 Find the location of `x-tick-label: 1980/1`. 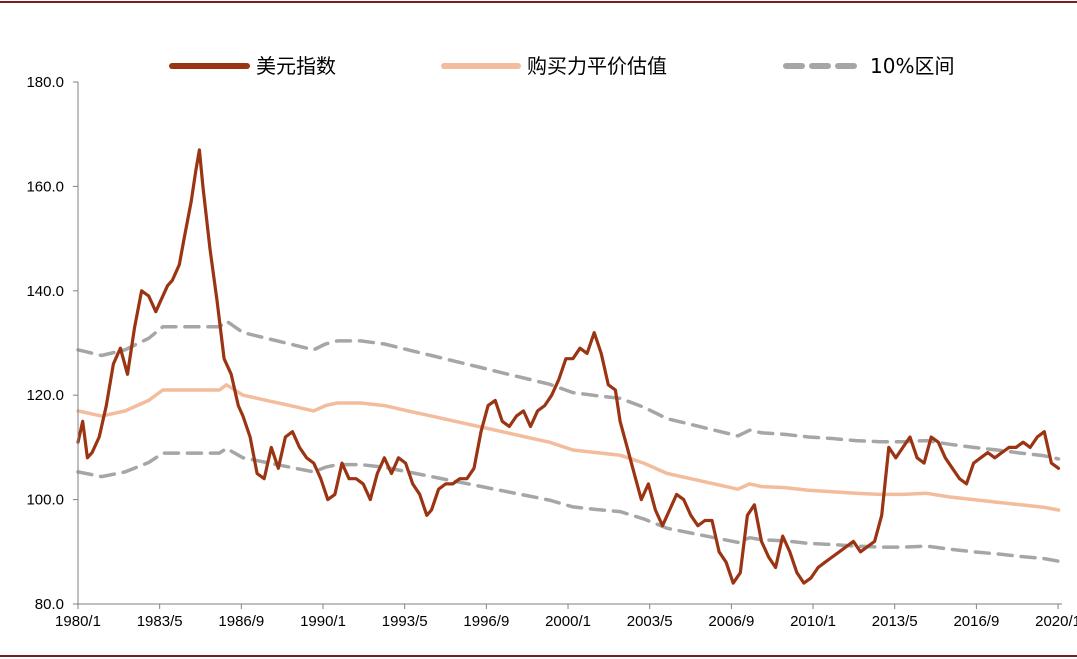

x-tick-label: 1980/1 is located at coordinates (78, 621).